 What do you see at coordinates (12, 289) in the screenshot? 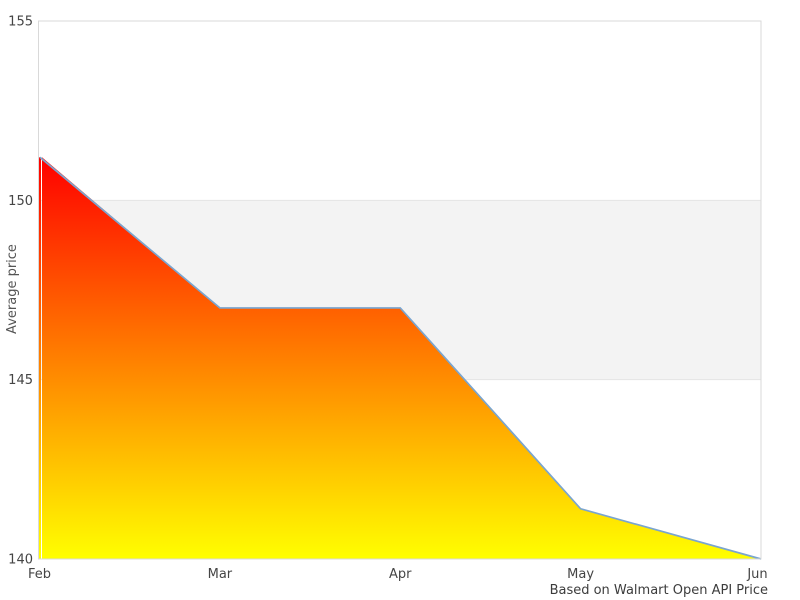
I see `y-axis-title: Average price` at bounding box center [12, 289].